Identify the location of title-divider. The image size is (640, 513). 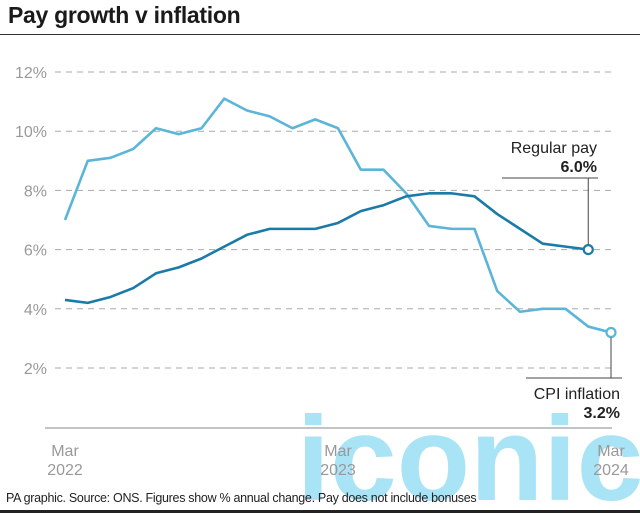
(320, 34).